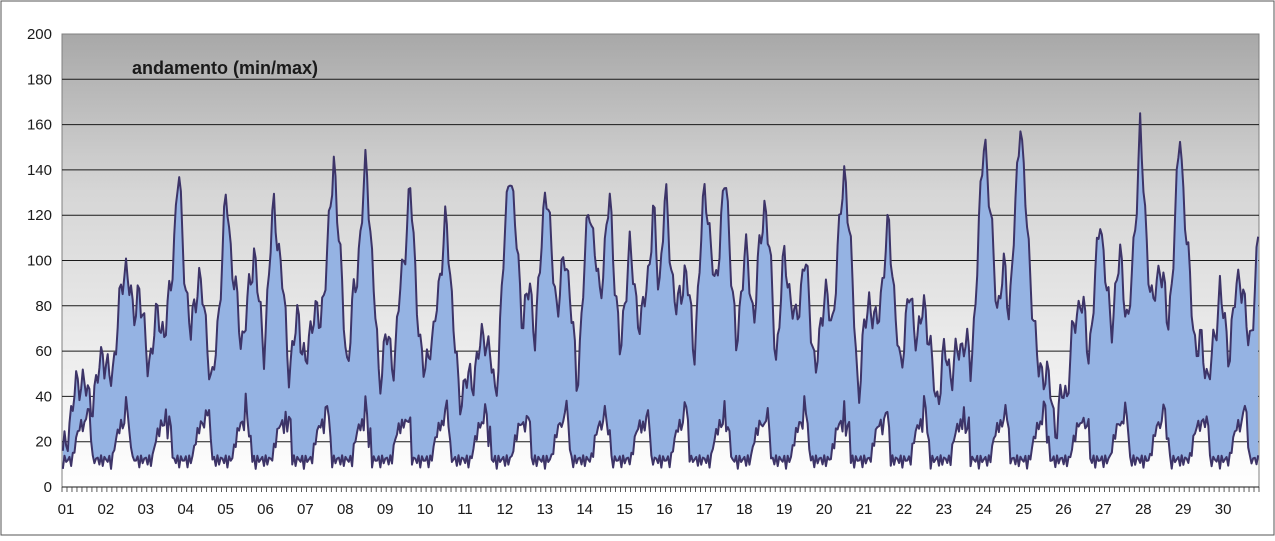 The image size is (1275, 541). I want to click on x-tick-label: 14, so click(584, 509).